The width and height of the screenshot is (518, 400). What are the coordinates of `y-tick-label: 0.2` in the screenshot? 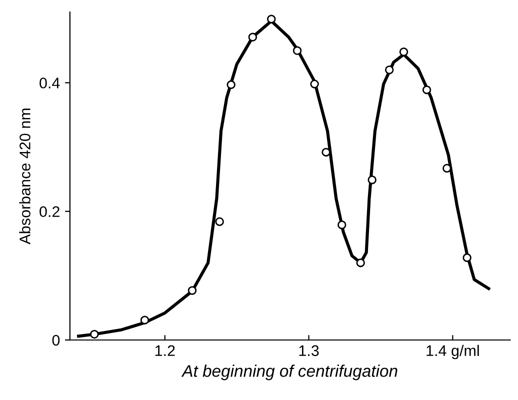 It's located at (50, 212).